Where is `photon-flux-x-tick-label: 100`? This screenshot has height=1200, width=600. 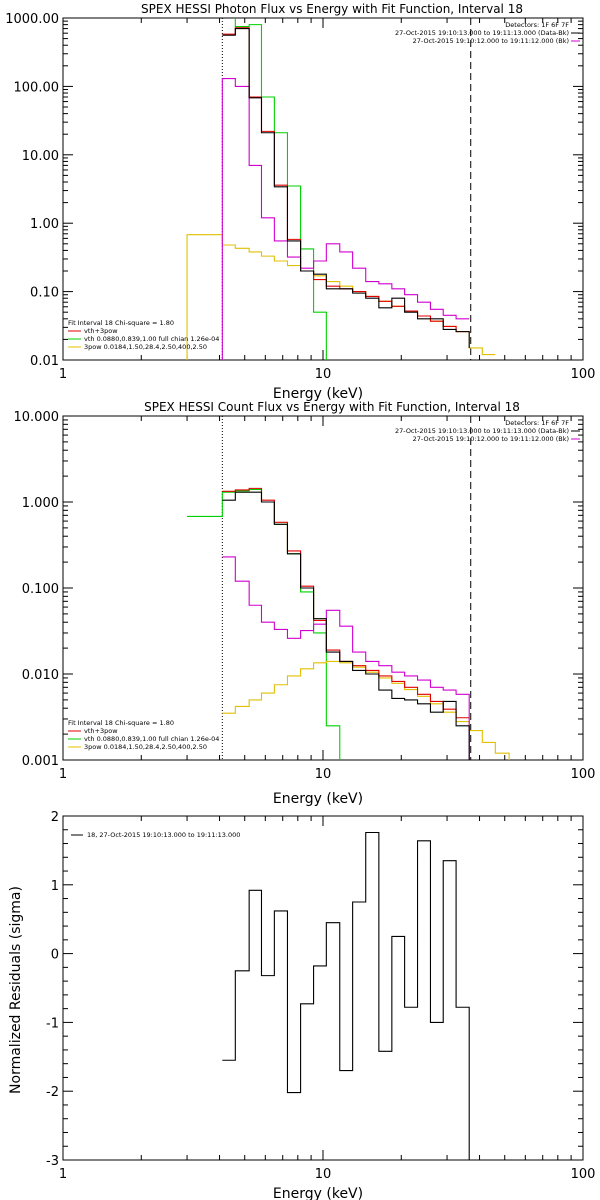
photon-flux-x-tick-label: 100 is located at coordinates (583, 374).